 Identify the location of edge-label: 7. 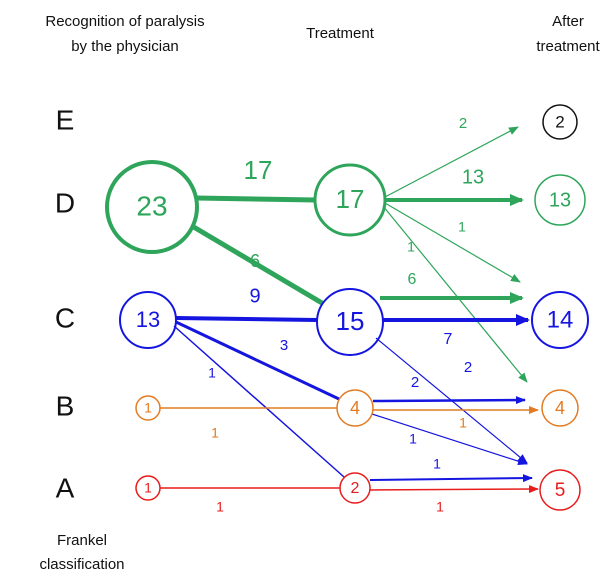
(448, 339).